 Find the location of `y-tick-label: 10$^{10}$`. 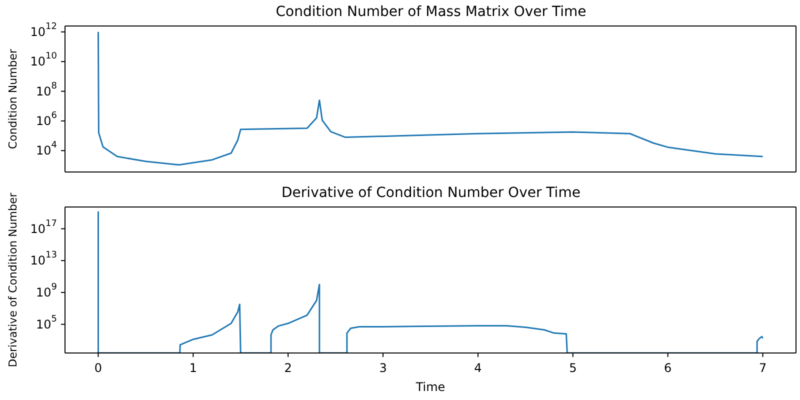

y-tick-label: 10$^{10}$ is located at coordinates (44, 60).